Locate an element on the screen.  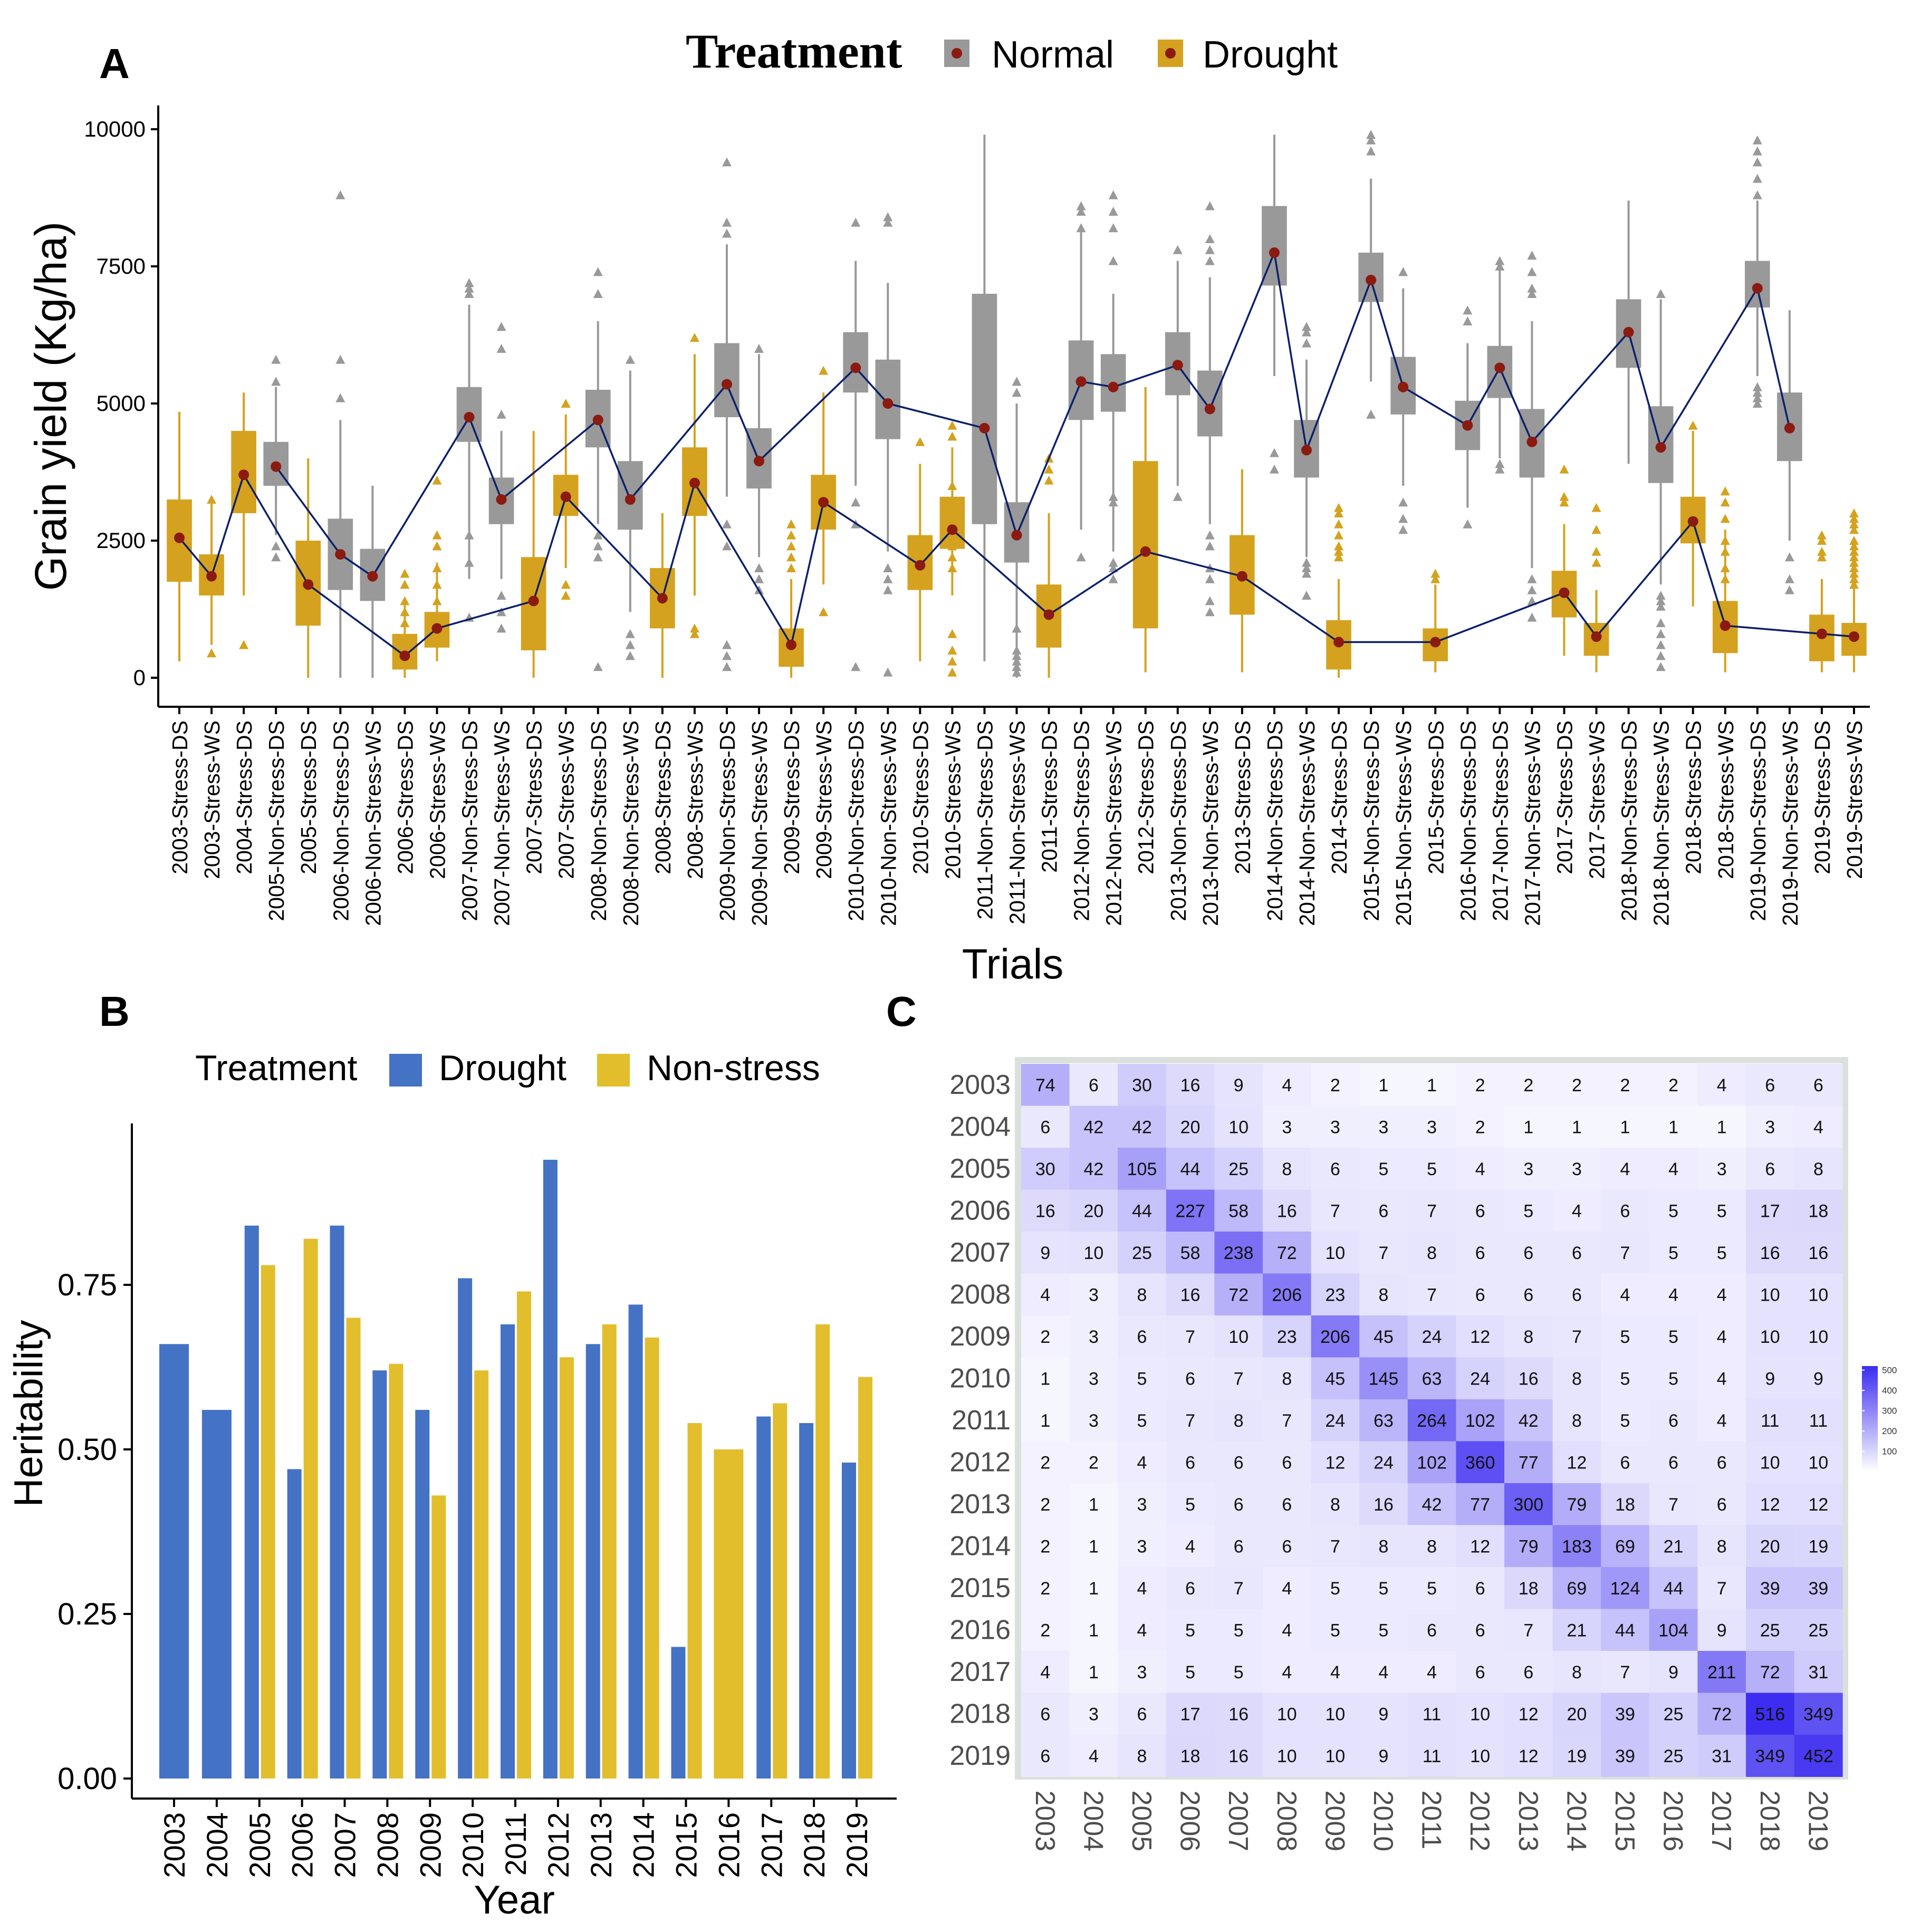
heatmap-cell-value: 63 is located at coordinates (1432, 1379).